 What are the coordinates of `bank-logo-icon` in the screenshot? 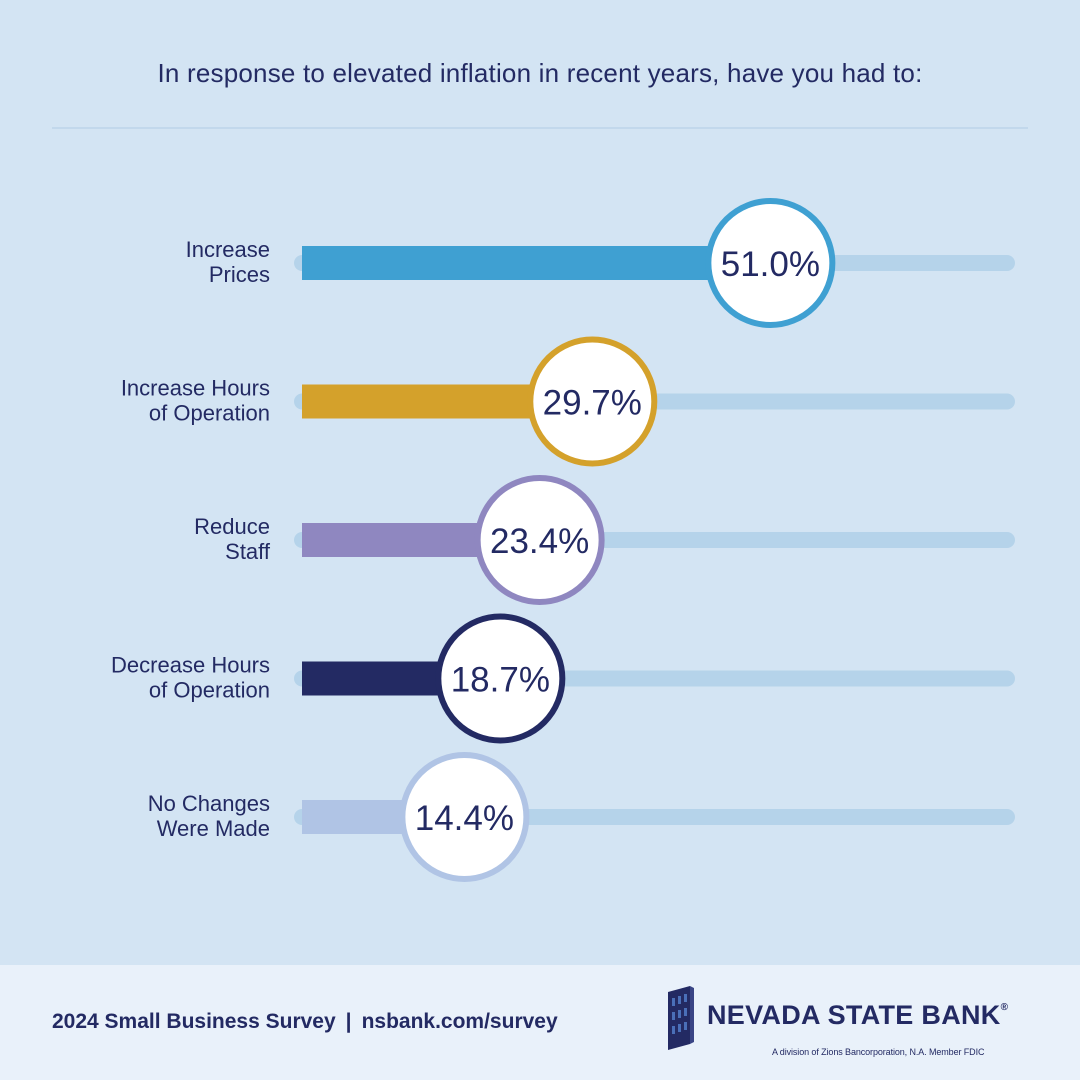 It's located at (681, 1018).